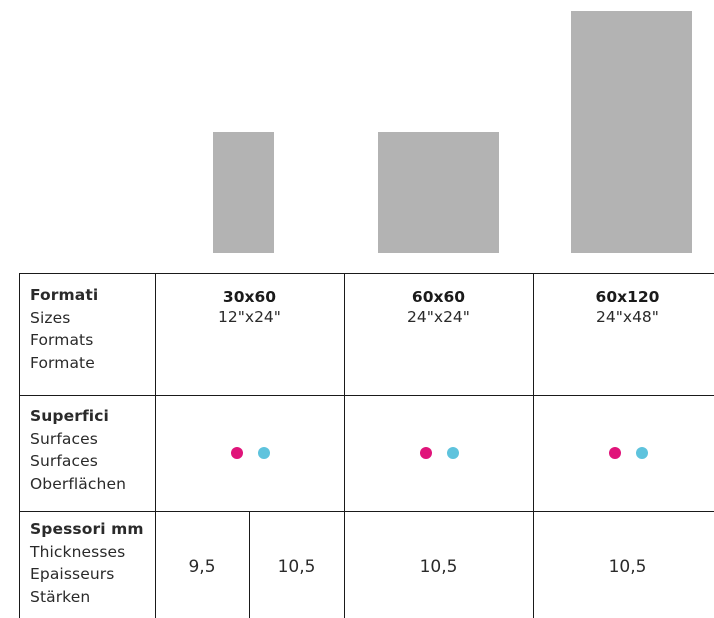 This screenshot has width=714, height=618. What do you see at coordinates (438, 307) in the screenshot?
I see `size-header-60x60: 60x60 24"x24"` at bounding box center [438, 307].